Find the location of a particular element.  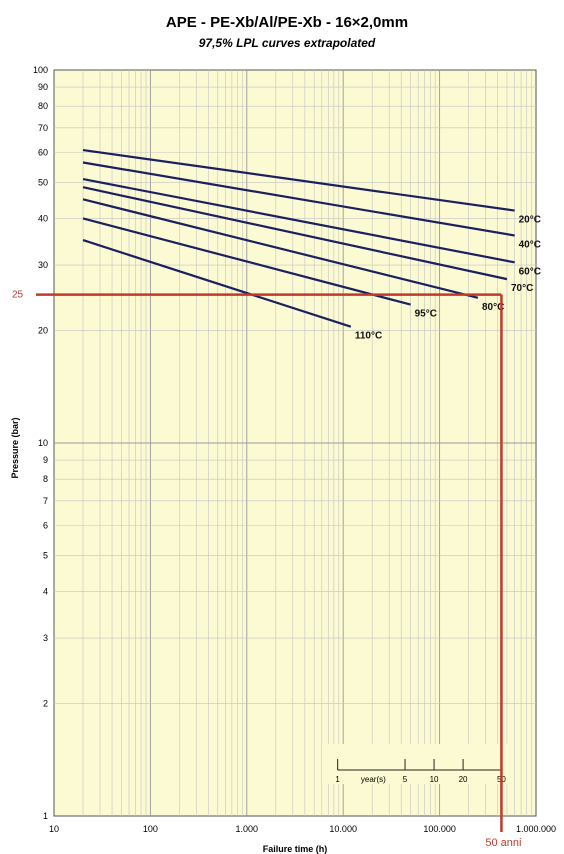

y-tick-label: 4 is located at coordinates (45, 591).